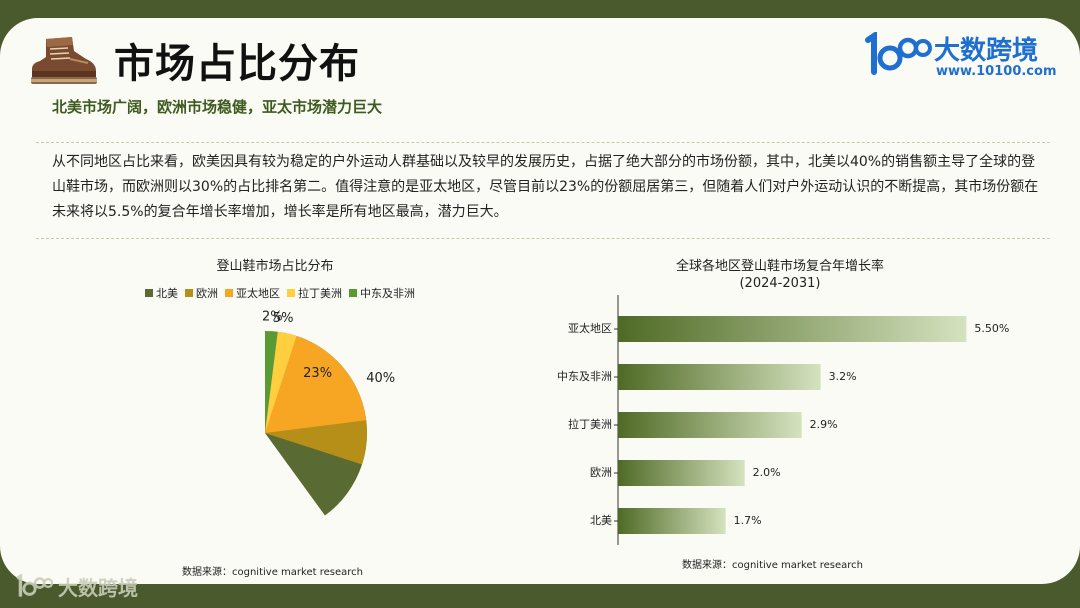 The height and width of the screenshot is (608, 1080). I want to click on watermark: 大数跨境, so click(76, 586).